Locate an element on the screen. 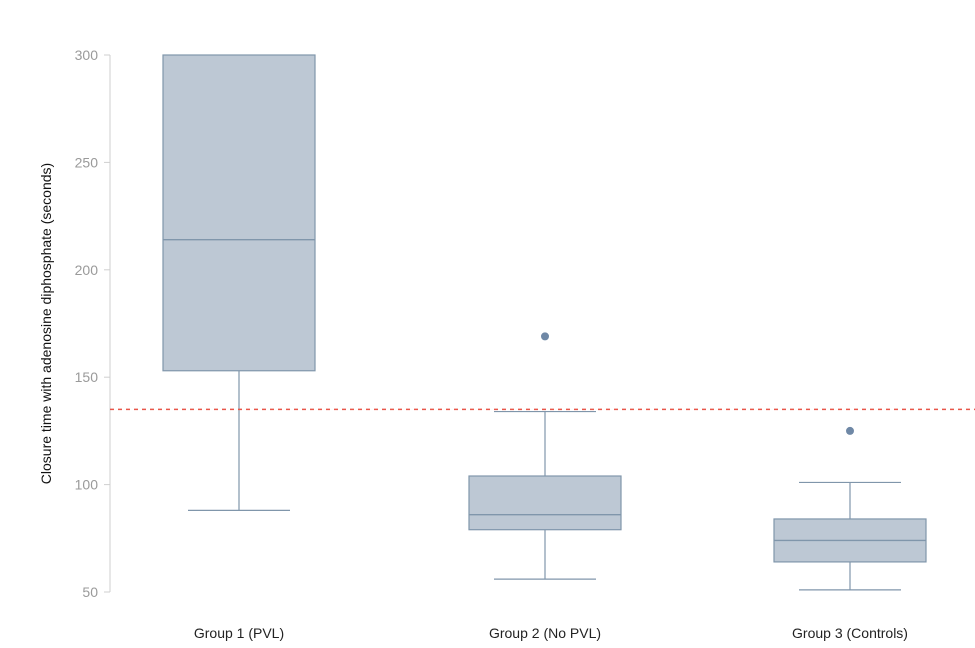 This screenshot has height=648, width=975. y-tick-label: 100 is located at coordinates (87, 485).